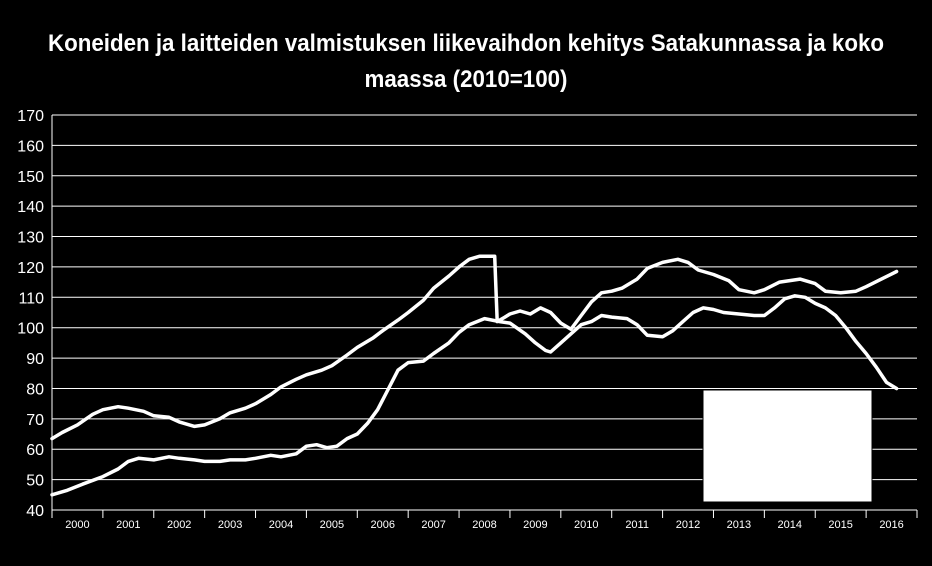 This screenshot has height=566, width=932. What do you see at coordinates (35, 481) in the screenshot?
I see `y-tick-label: 50` at bounding box center [35, 481].